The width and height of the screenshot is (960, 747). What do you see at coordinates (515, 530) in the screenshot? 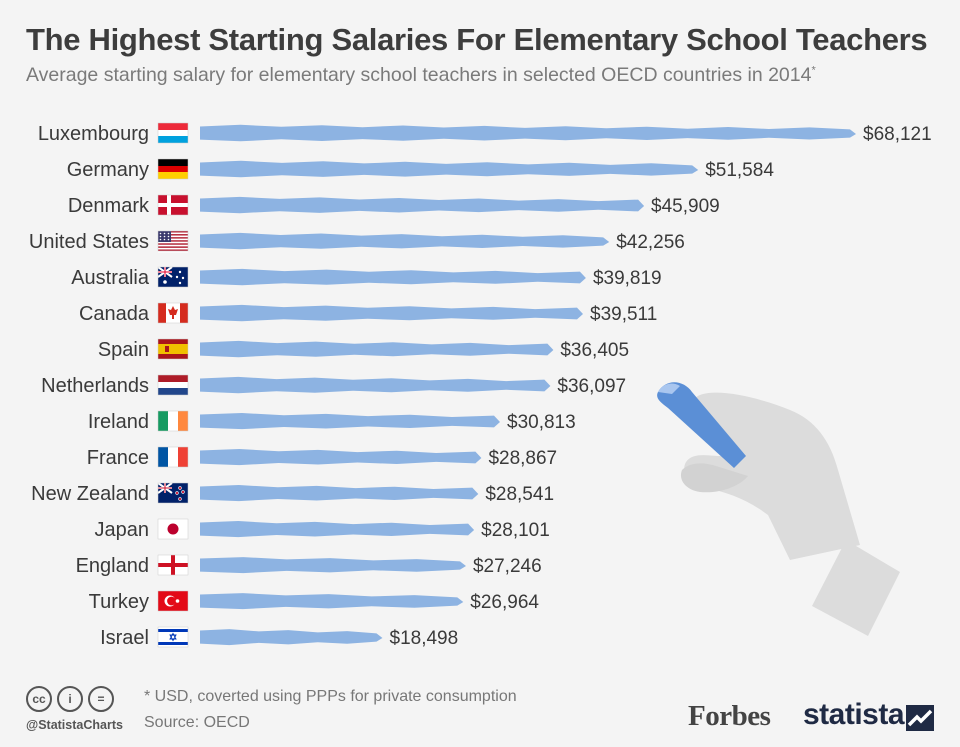
I see `value-label: $28,101` at bounding box center [515, 530].